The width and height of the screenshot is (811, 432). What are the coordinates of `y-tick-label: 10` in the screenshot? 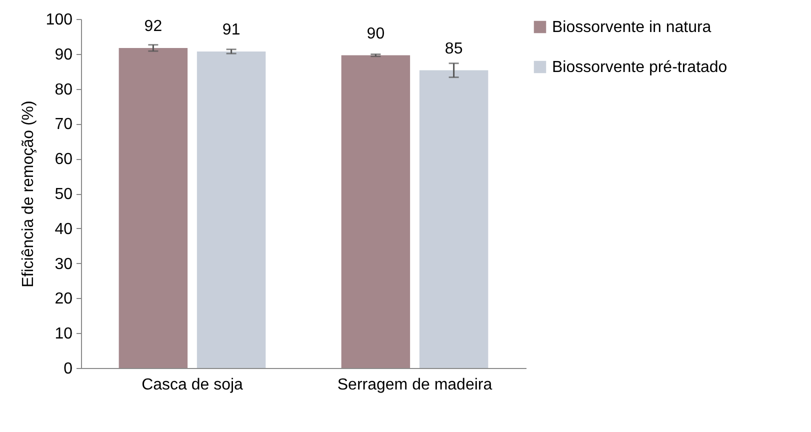 It's located at (63, 334).